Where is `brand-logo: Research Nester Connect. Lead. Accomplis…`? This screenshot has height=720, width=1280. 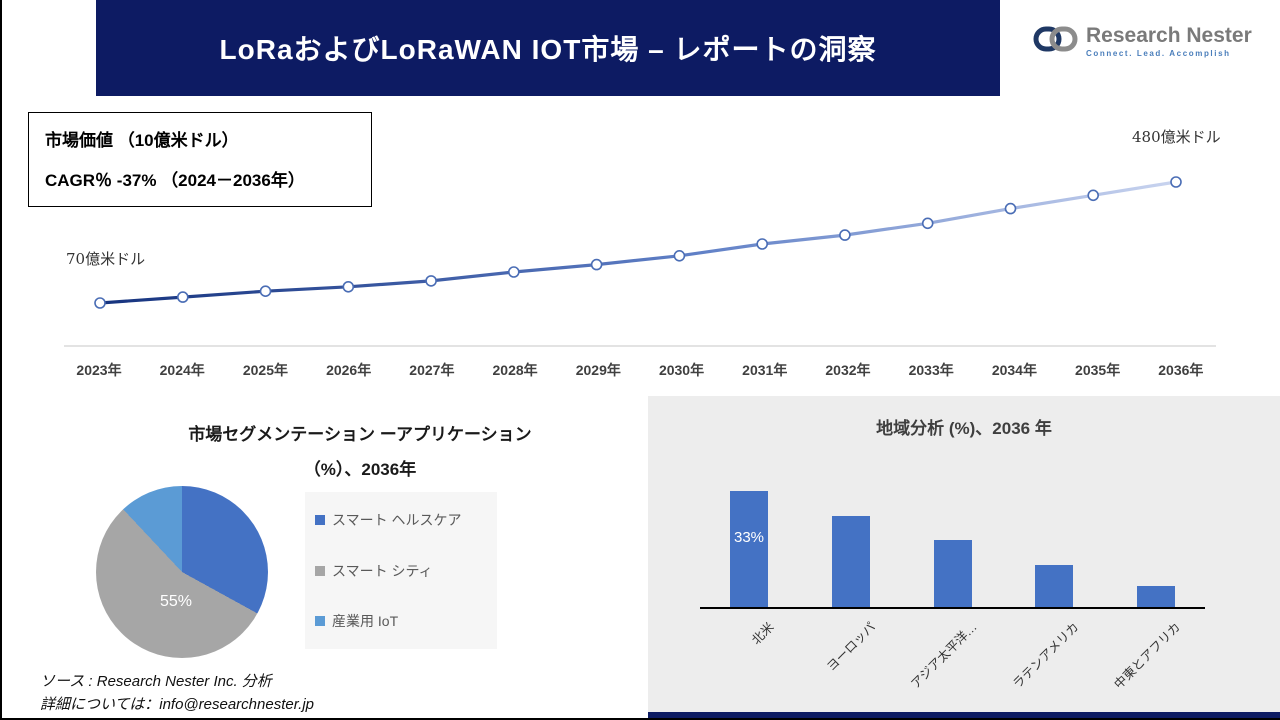
brand-logo: Research Nester Connect. Lead. Accomplis… is located at coordinates (1142, 41).